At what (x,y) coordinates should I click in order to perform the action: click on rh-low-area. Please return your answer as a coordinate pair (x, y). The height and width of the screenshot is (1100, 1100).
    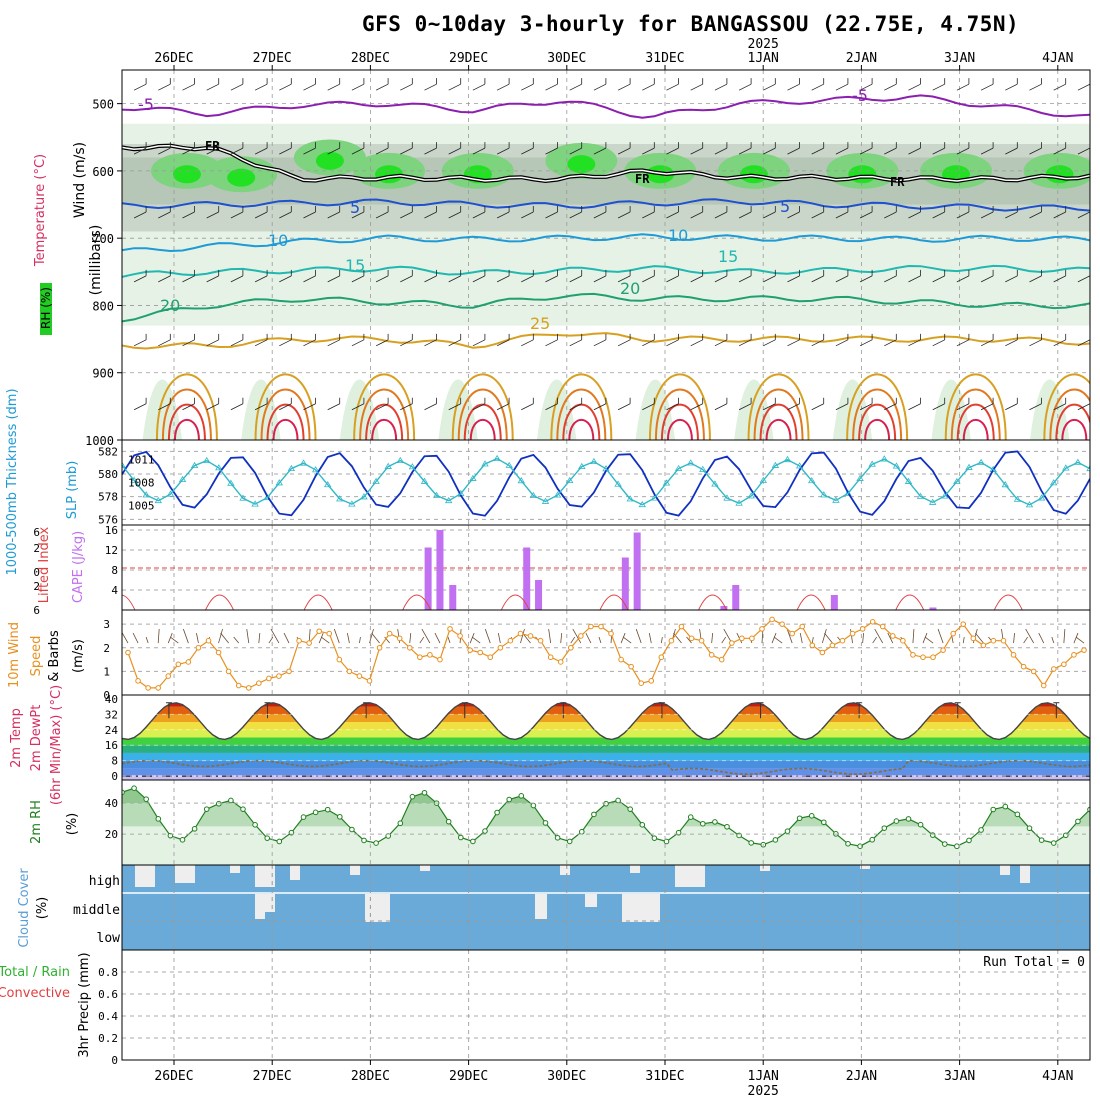
    Looking at the image, I should click on (1049, 409).